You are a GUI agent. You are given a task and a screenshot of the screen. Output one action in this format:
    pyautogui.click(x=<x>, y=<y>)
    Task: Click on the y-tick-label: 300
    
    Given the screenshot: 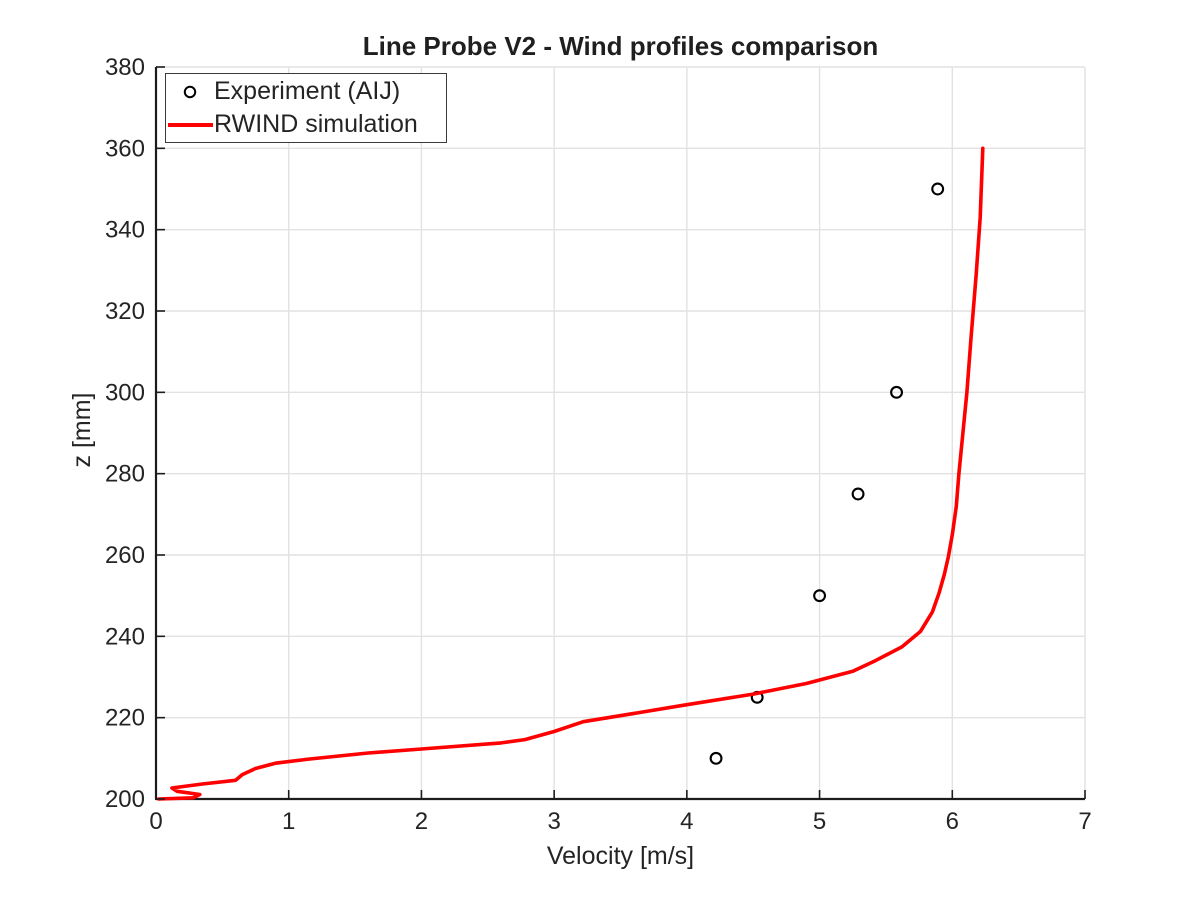 What is the action you would take?
    pyautogui.click(x=125, y=392)
    